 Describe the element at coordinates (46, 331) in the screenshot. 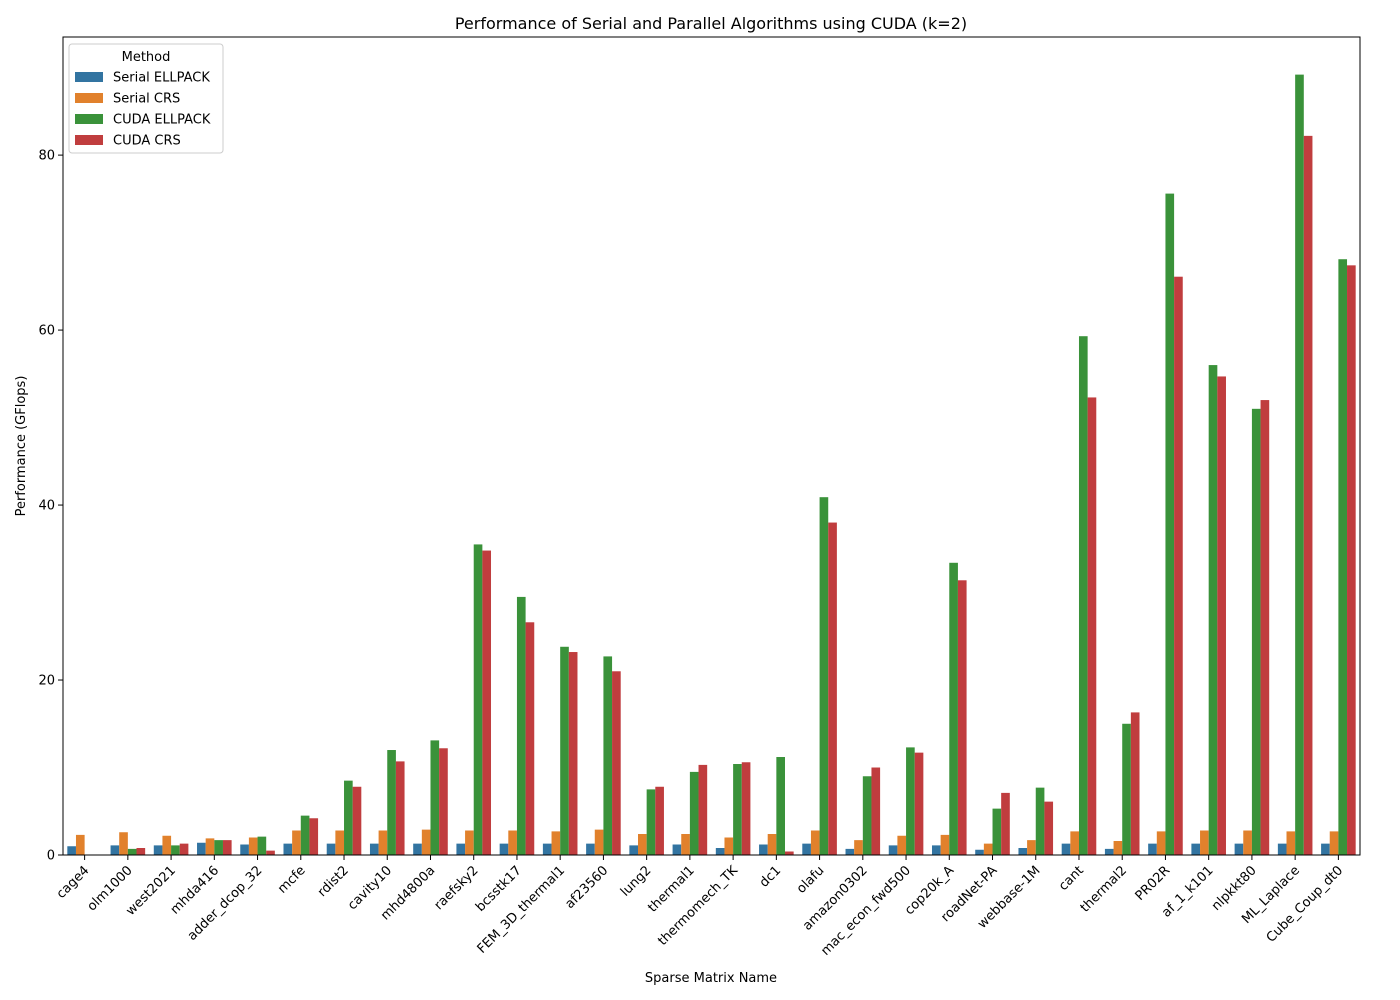

I see `y-tick-label: 60` at that location.